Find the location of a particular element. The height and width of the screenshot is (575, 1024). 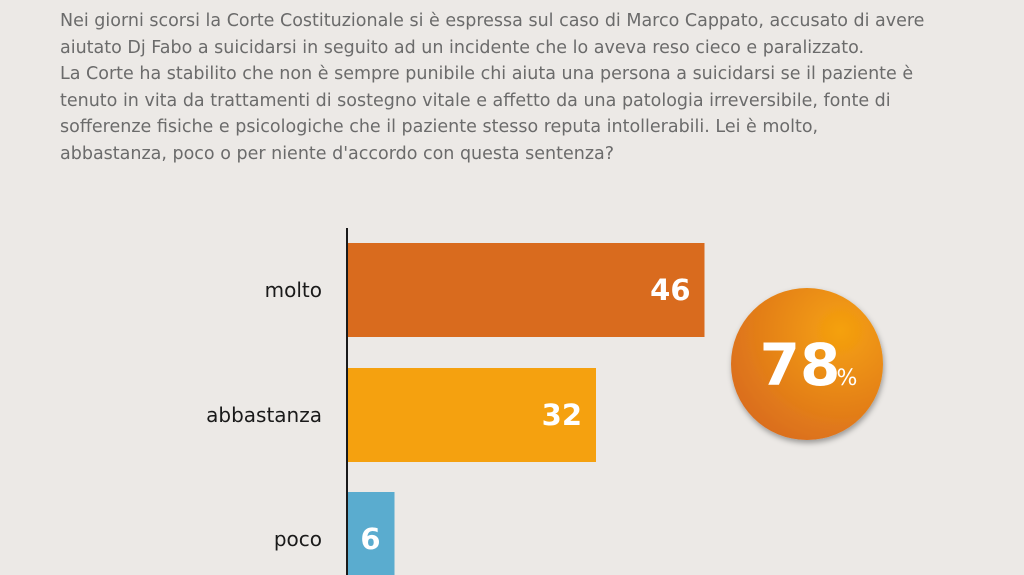

total-badge-circle is located at coordinates (807, 364).